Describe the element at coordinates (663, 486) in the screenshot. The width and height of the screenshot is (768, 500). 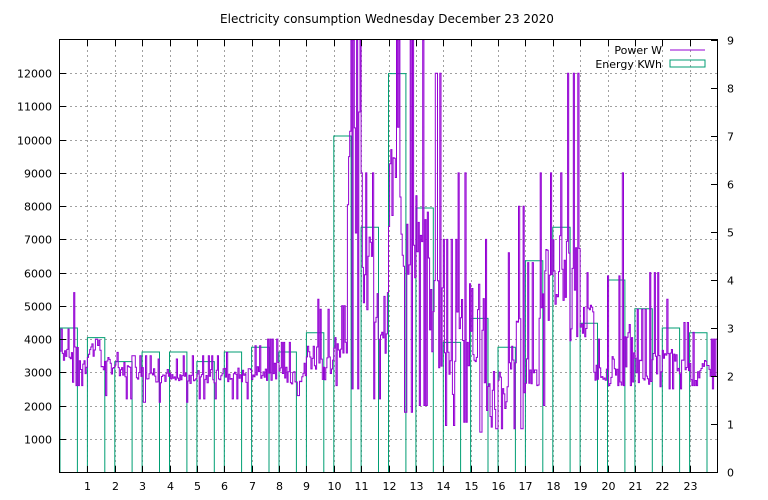
I see `x-tick-label: 22` at that location.